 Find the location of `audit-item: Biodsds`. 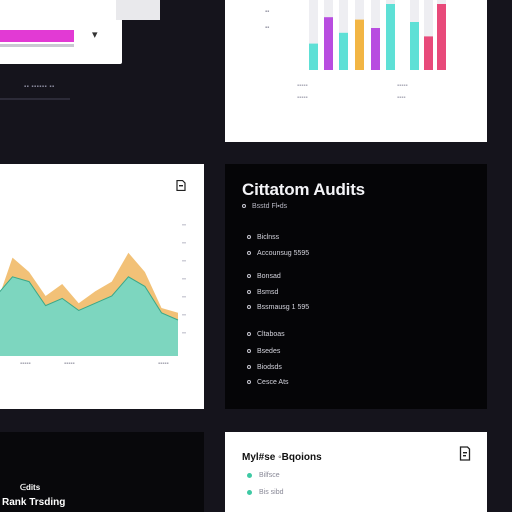

audit-item: Biodsds is located at coordinates (264, 367).